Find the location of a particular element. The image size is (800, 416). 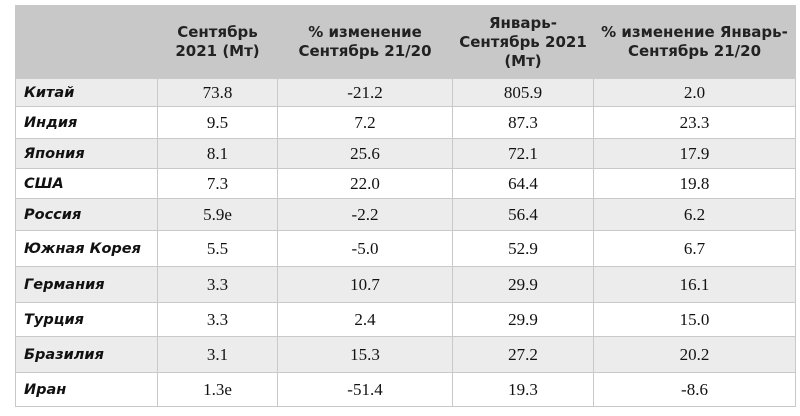

country-cell: США is located at coordinates (86, 183).